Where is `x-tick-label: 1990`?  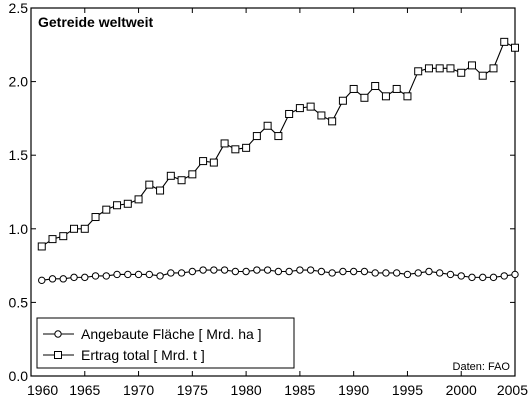
x-tick-label: 1990 is located at coordinates (353, 390).